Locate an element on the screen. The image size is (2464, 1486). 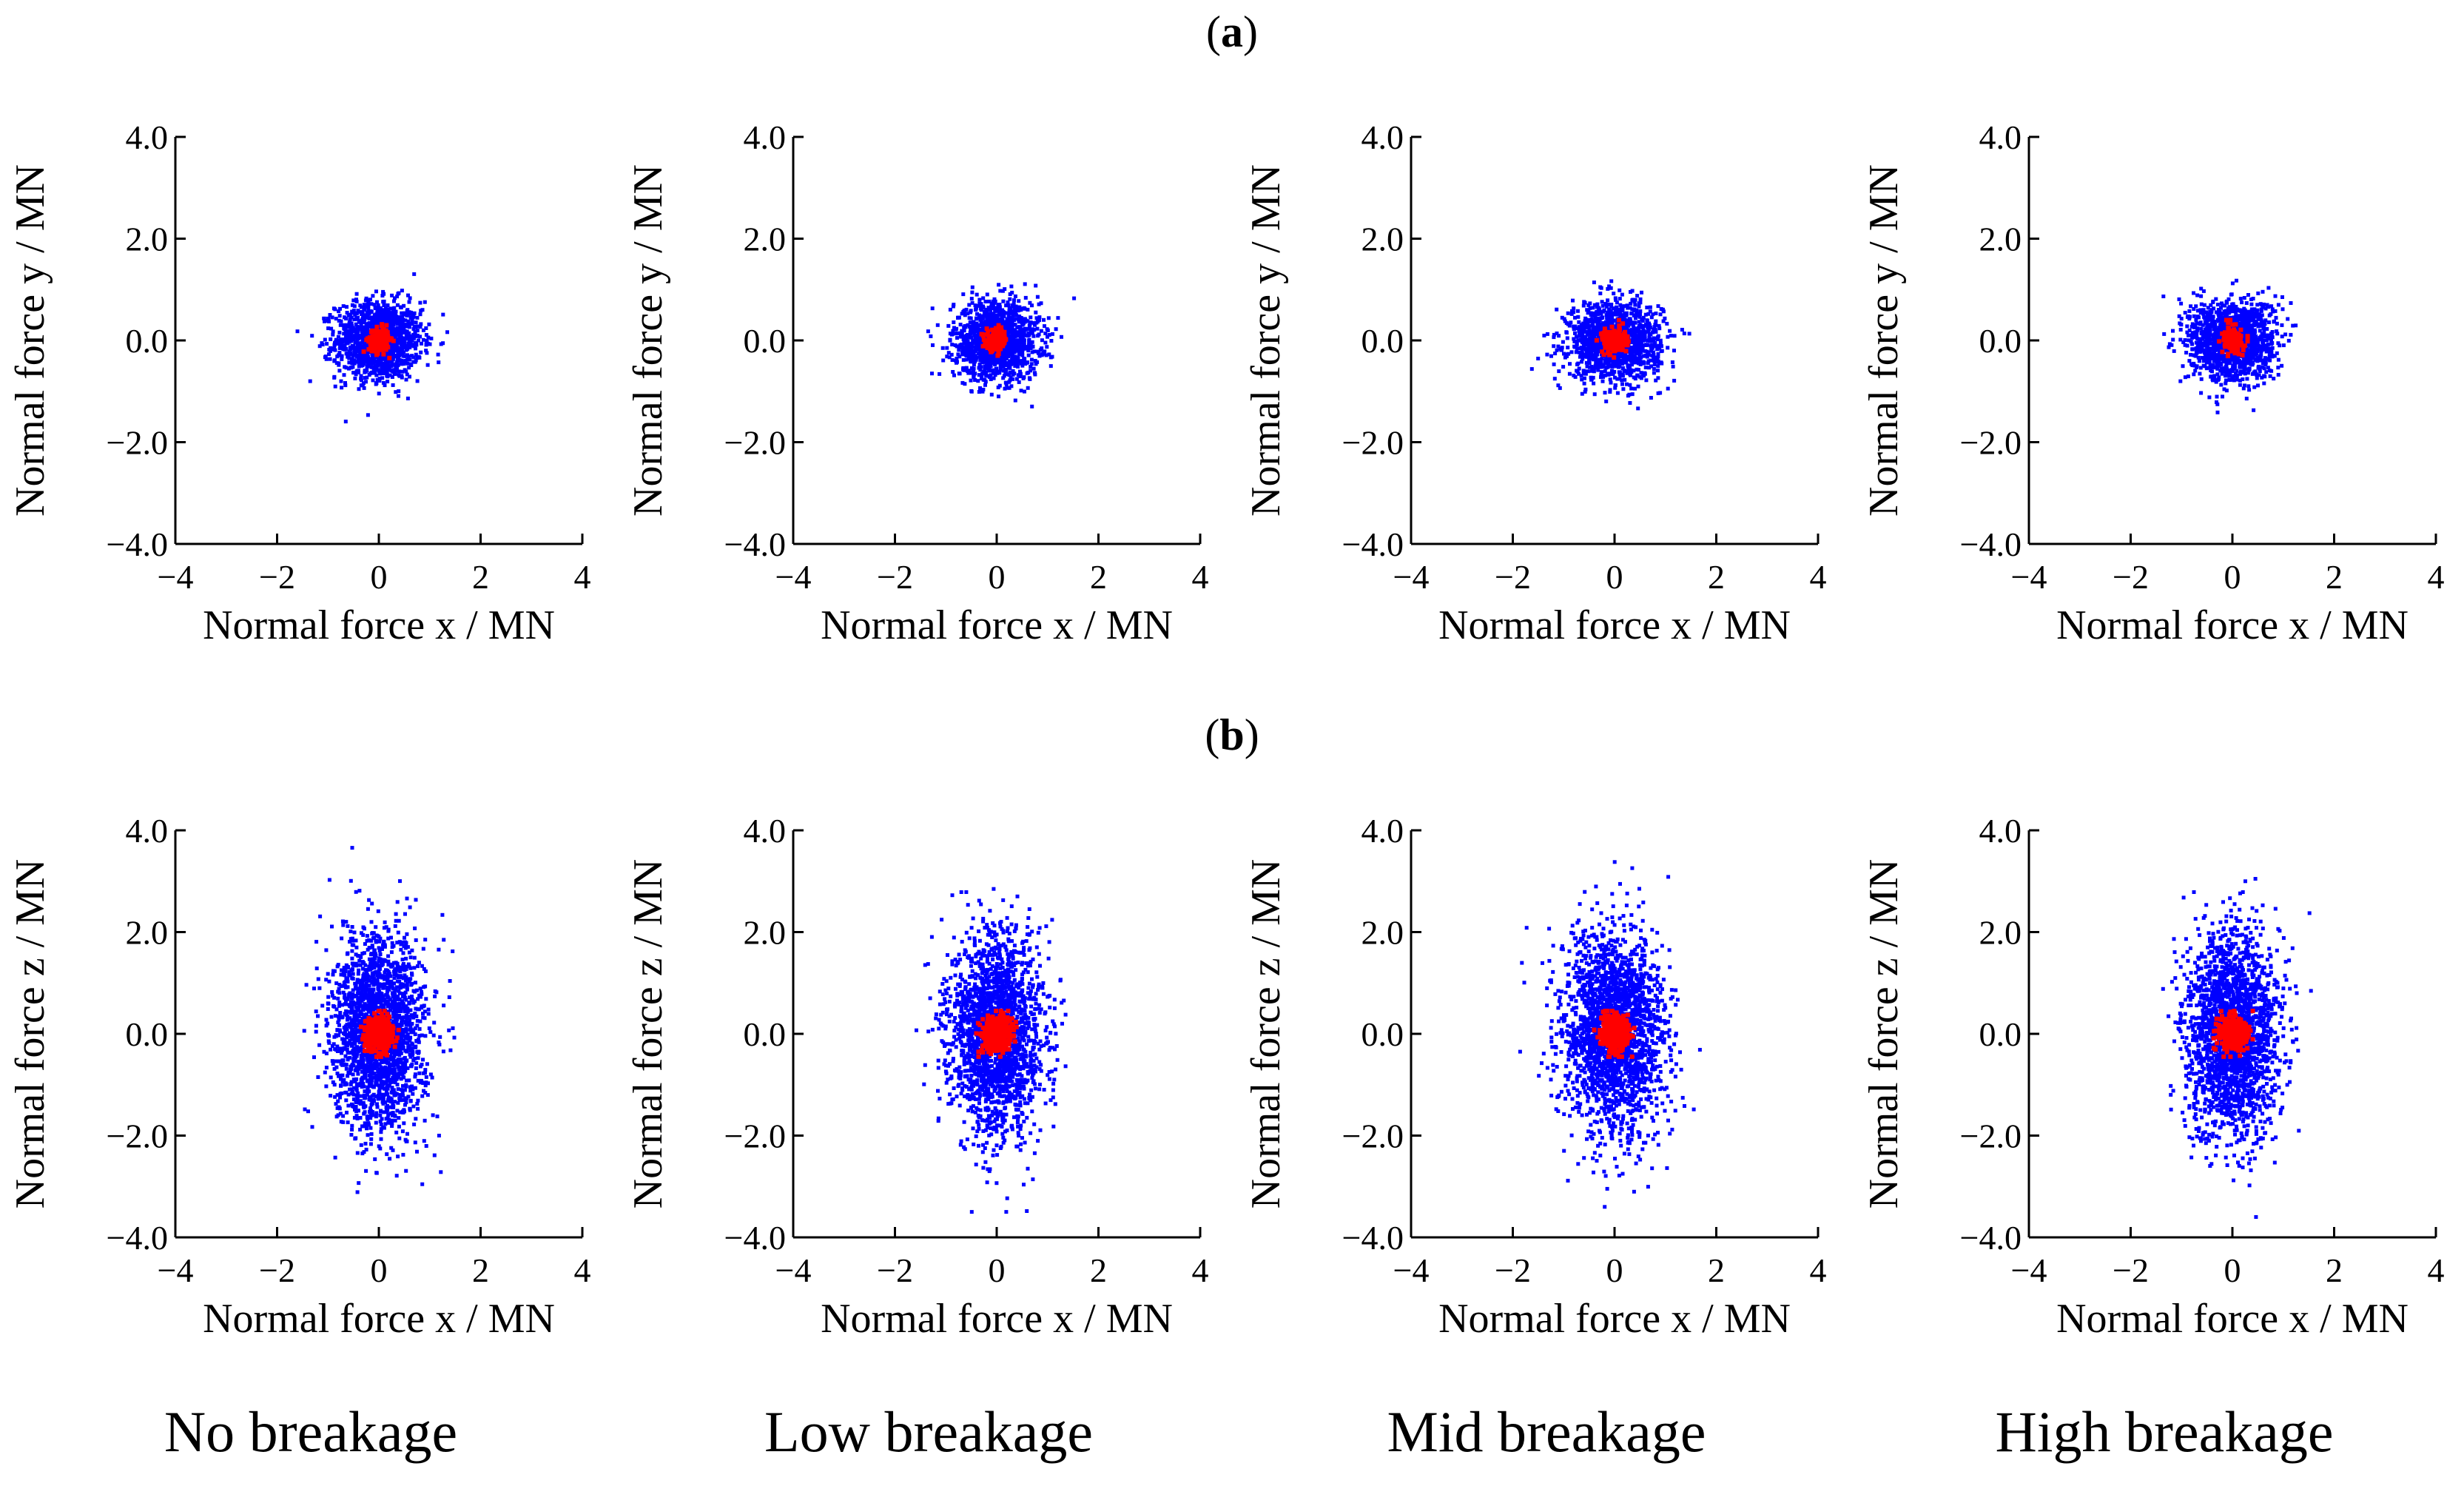
y-axis-label: Normal force y / MN is located at coordinates (1266, 340).